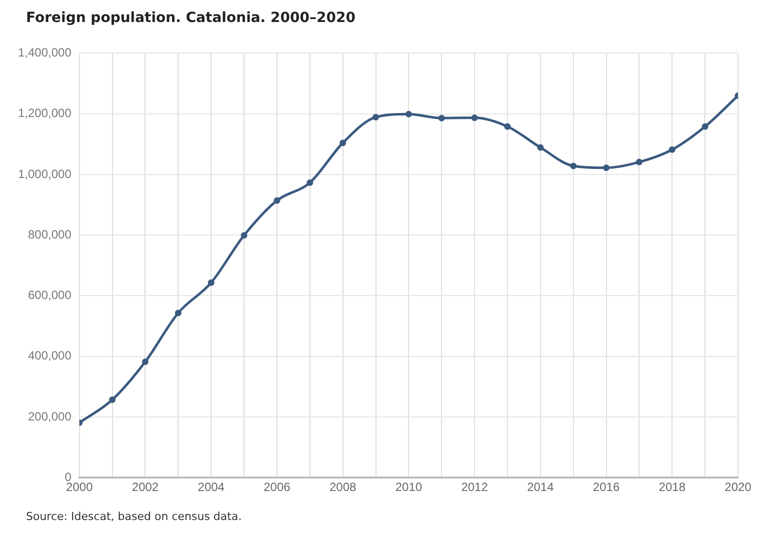  What do you see at coordinates (50, 355) in the screenshot?
I see `y-tick-label: 400,000` at bounding box center [50, 355].